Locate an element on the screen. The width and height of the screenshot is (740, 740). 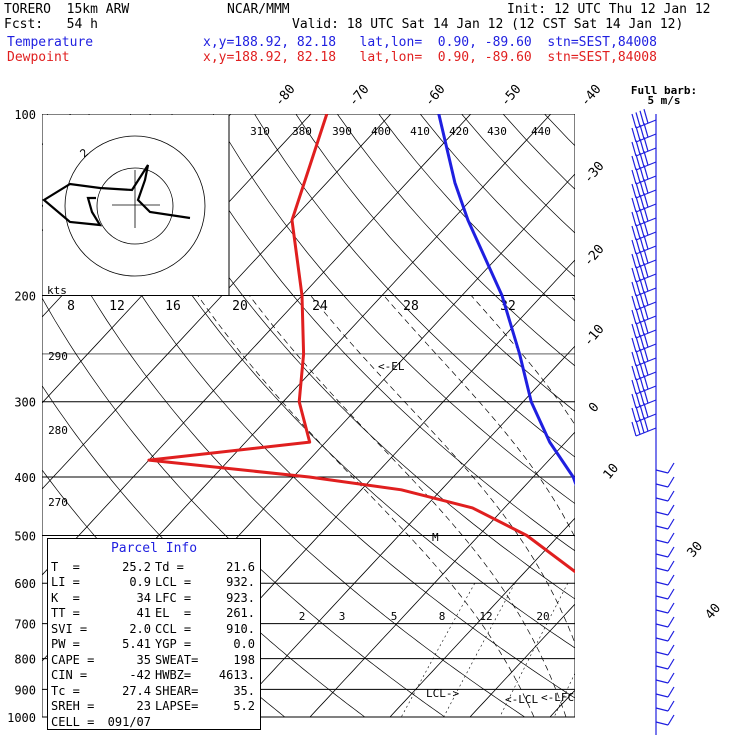
parcel-cell: PW = 5.41 is located at coordinates (103, 645).